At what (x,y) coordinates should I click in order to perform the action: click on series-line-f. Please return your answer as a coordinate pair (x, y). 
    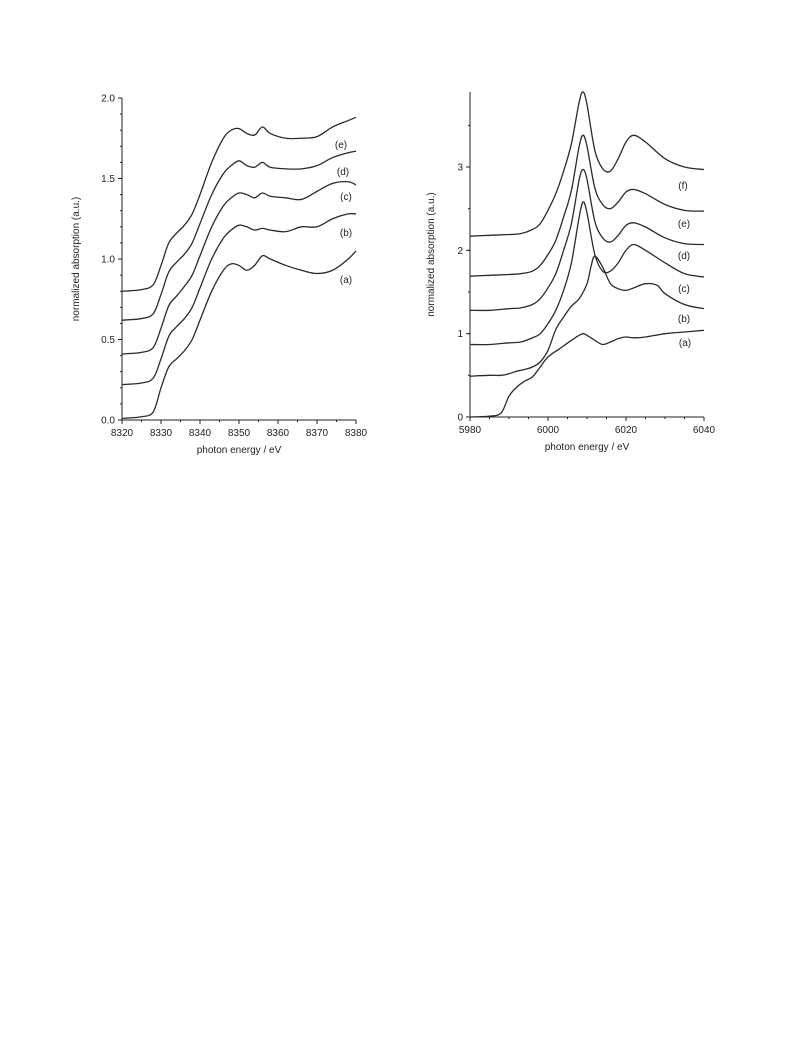
    Looking at the image, I should click on (587, 164).